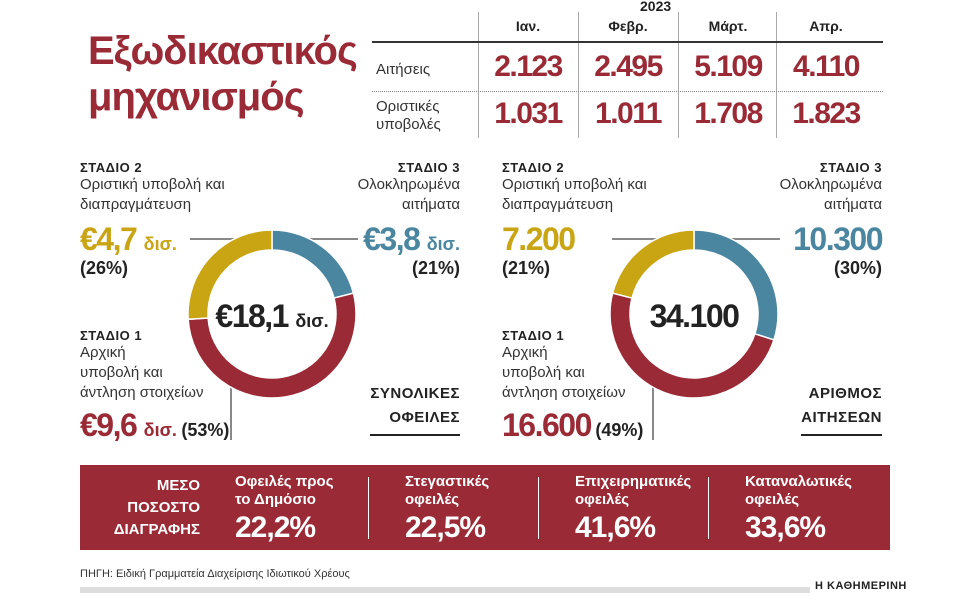 The image size is (960, 600). What do you see at coordinates (310, 509) in the screenshot?
I see `band-item: Οφειλές προς το Δημόσιο 22,2%` at bounding box center [310, 509].